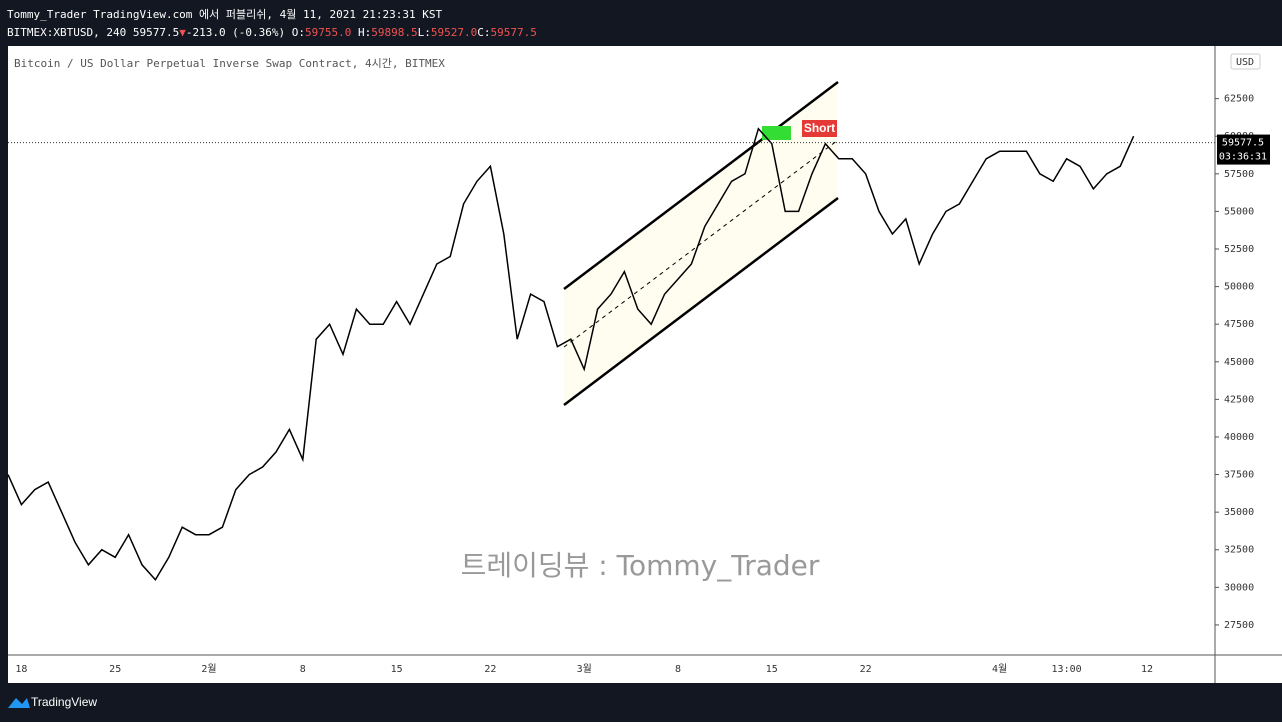 The width and height of the screenshot is (1282, 726). I want to click on h: 59898.5, so click(394, 32).